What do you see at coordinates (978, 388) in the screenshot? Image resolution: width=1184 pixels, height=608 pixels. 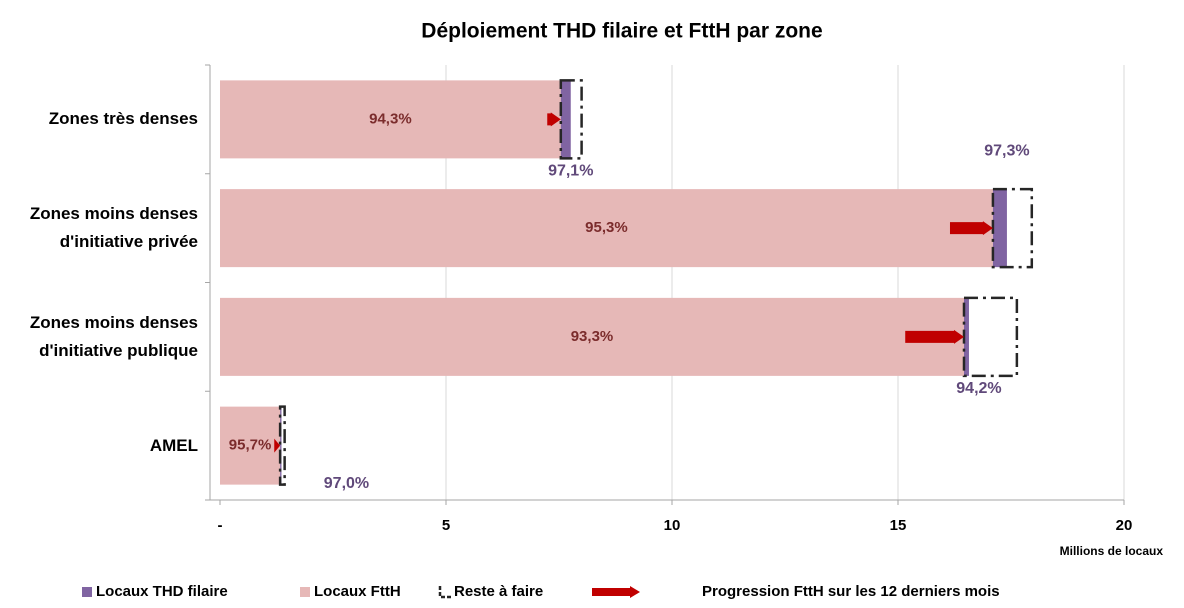 I see `thd-label: 94,2%` at bounding box center [978, 388].